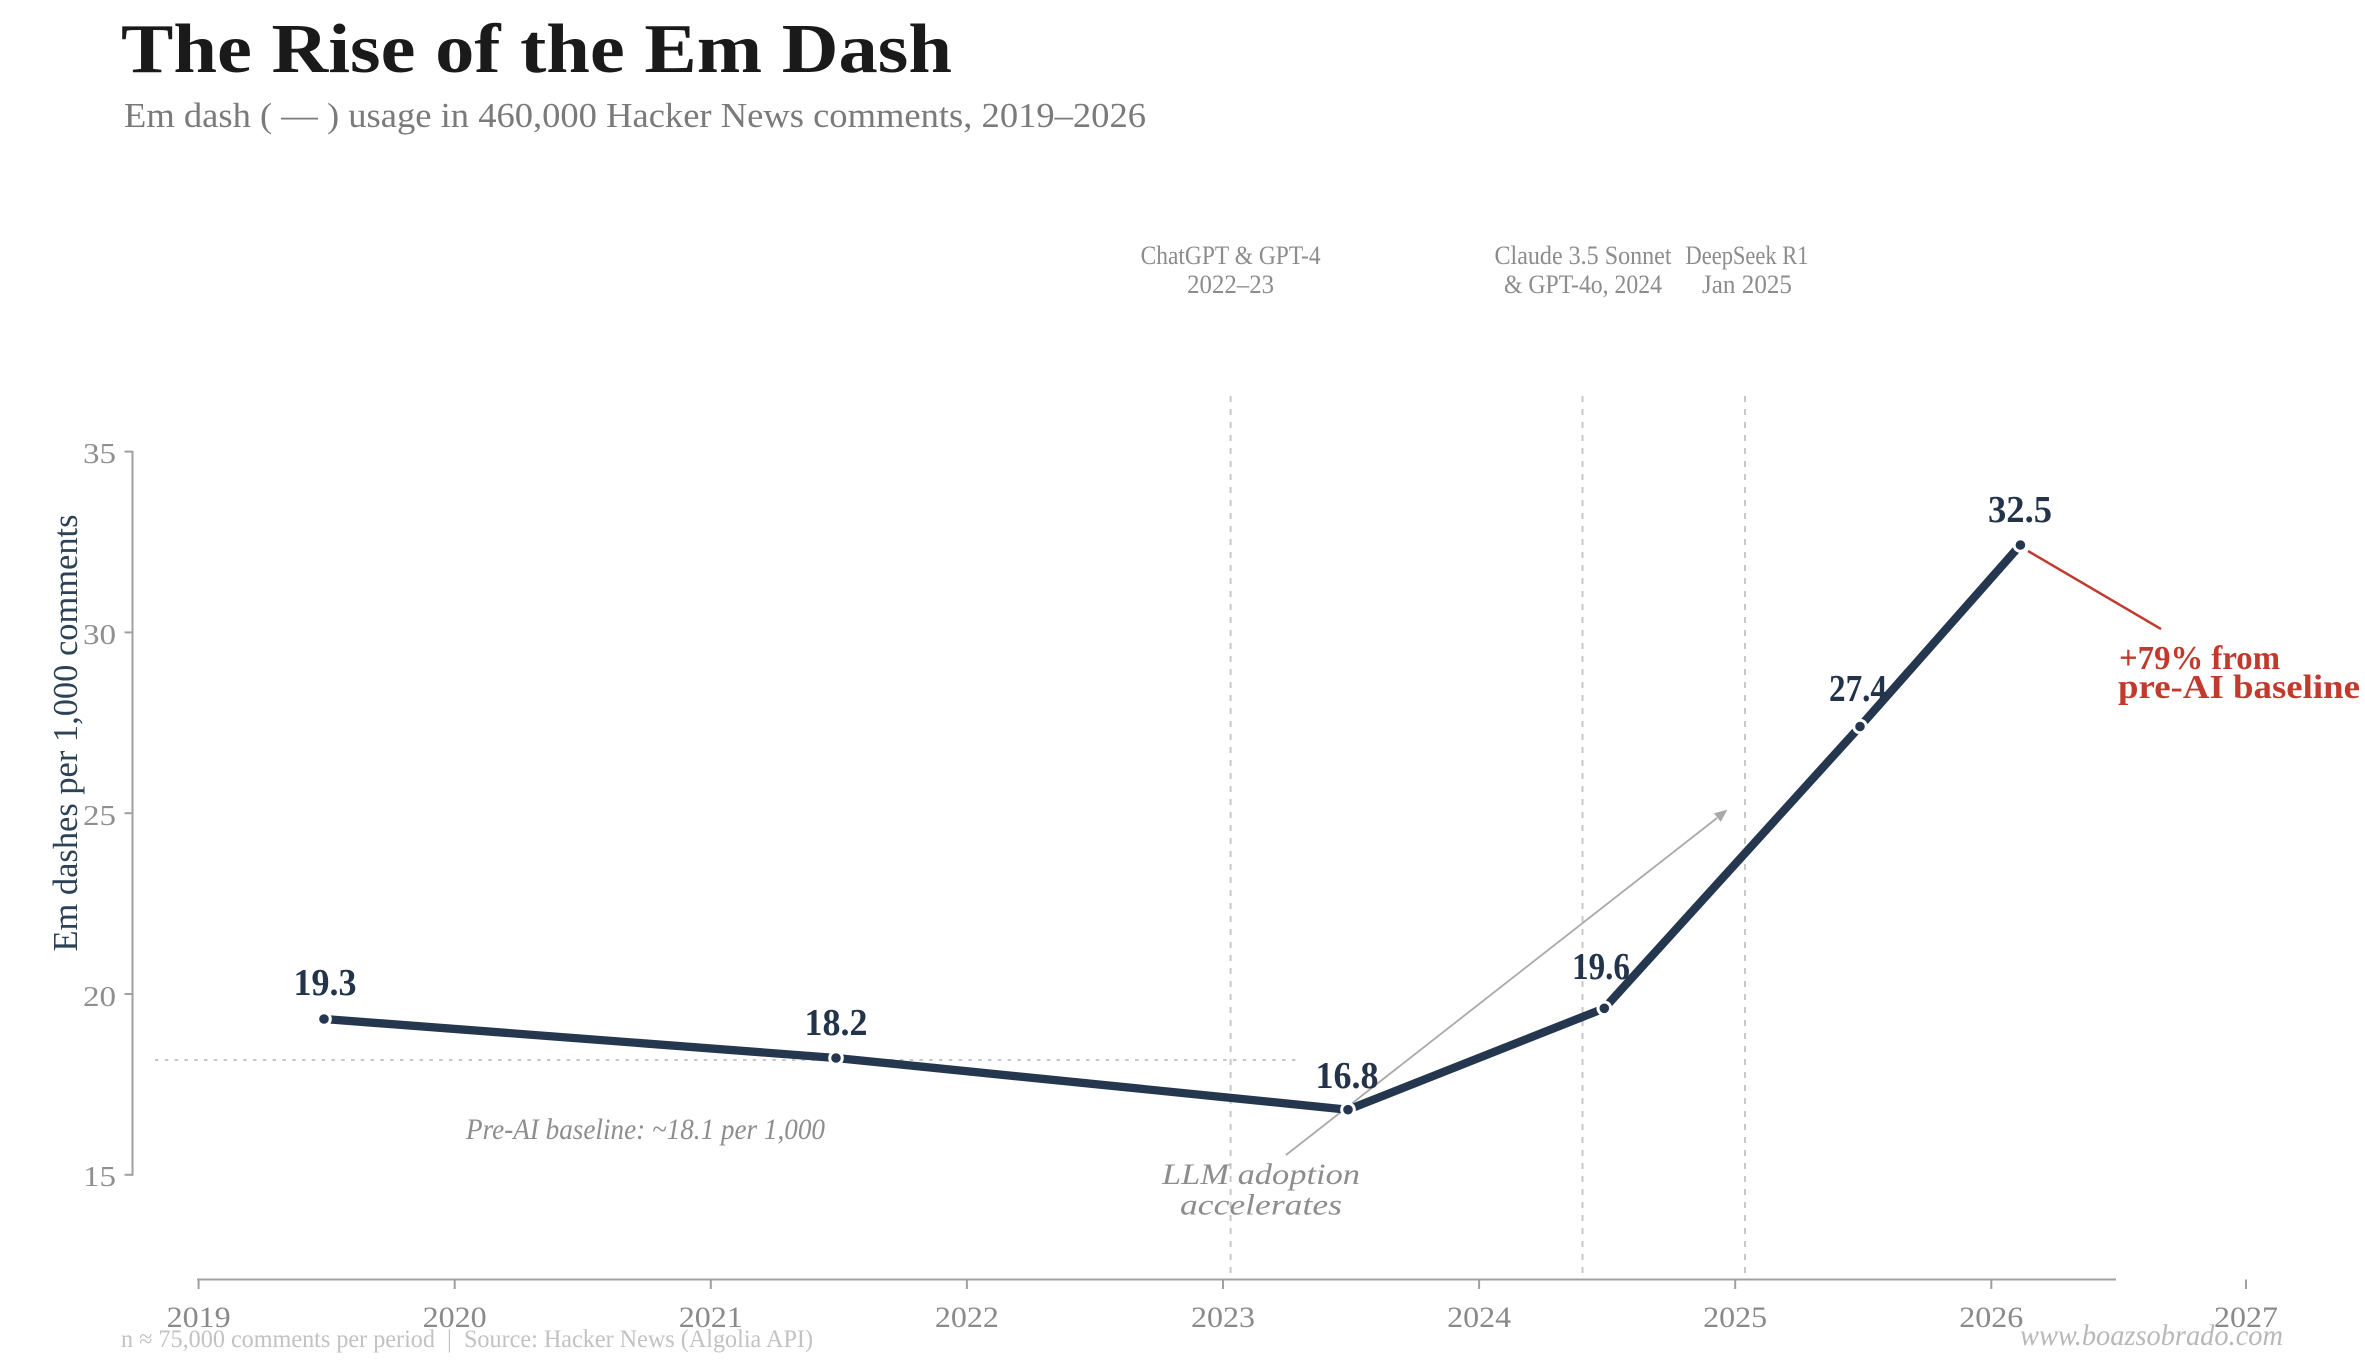  What do you see at coordinates (99, 816) in the screenshot?
I see `svg-text: 25` at bounding box center [99, 816].